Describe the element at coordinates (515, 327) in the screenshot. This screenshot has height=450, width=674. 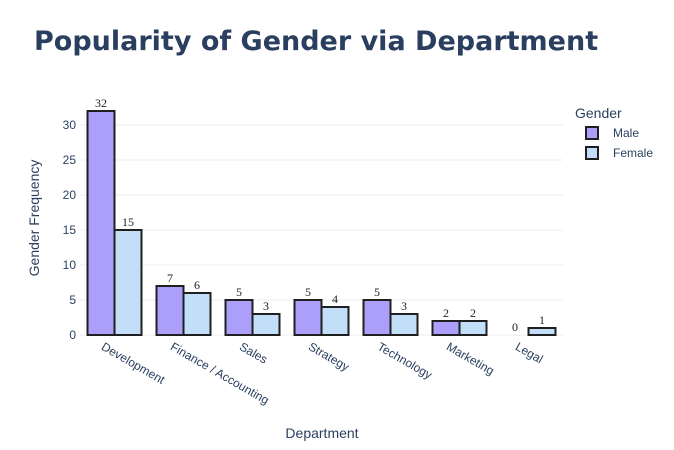
I see `data-label: 0` at that location.